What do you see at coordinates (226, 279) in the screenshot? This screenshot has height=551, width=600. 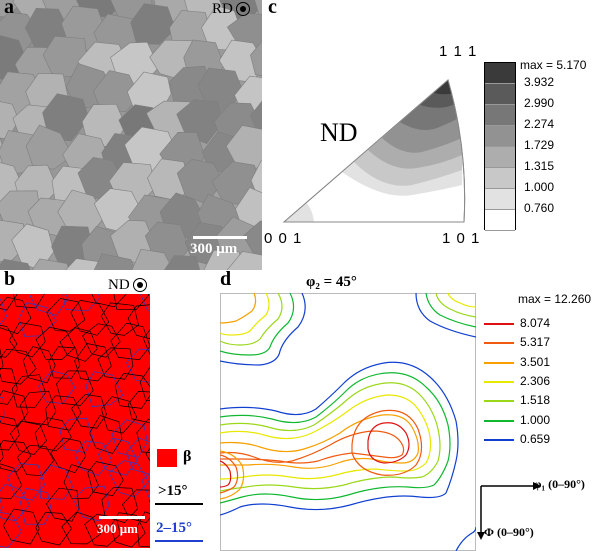 I see `panel-d-label: d` at bounding box center [226, 279].